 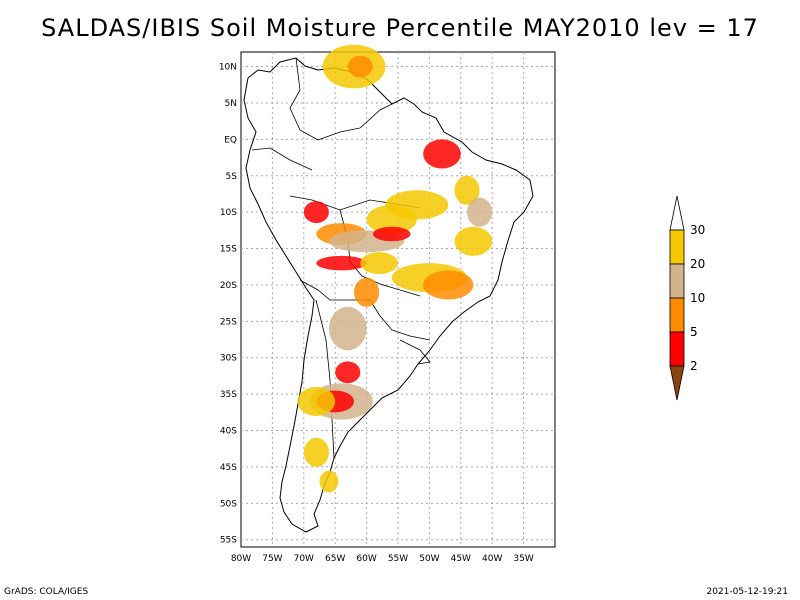 What do you see at coordinates (492, 559) in the screenshot?
I see `lon-tick-label: 40W` at bounding box center [492, 559].